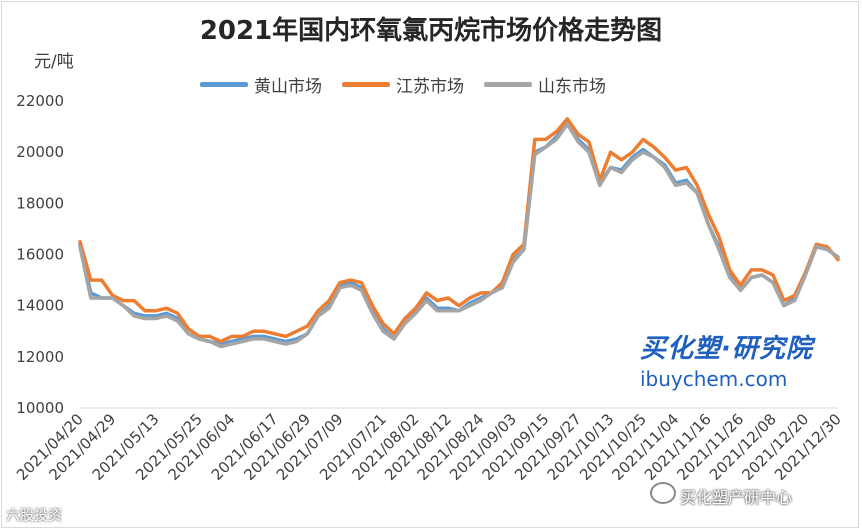  I want to click on brand-logo: 买化塑·研究院 ibuychem.com, so click(726, 359).